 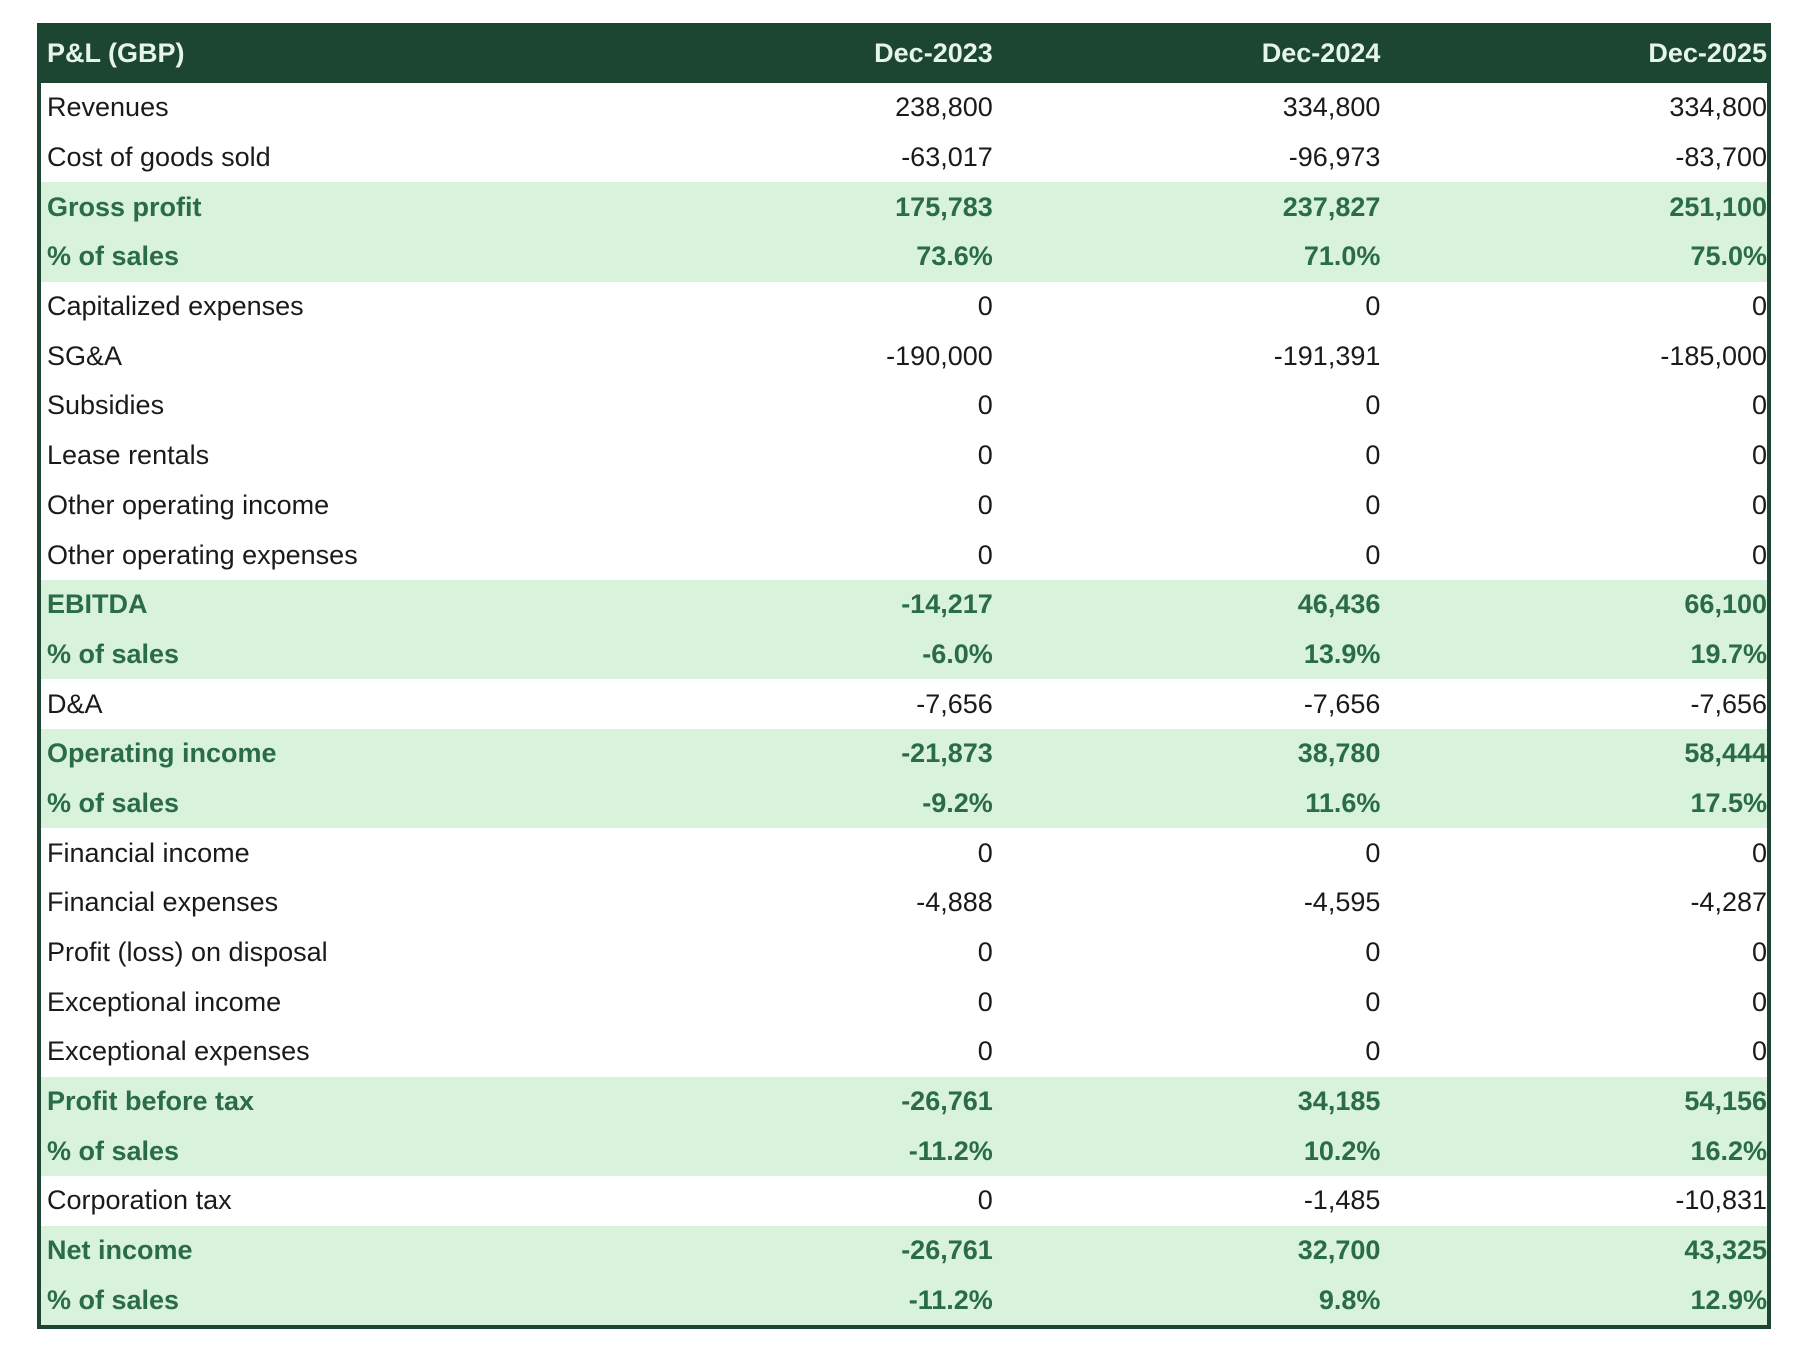 I want to click on row-label: Financial expenses, so click(x=163, y=902).